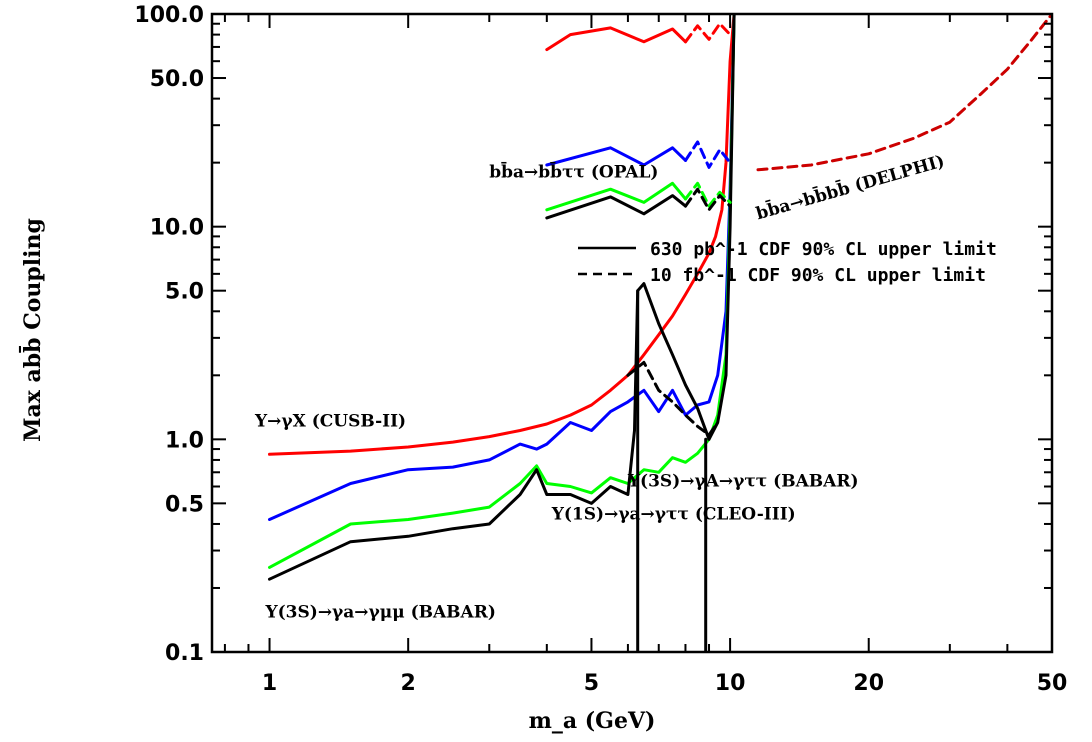  Describe the element at coordinates (573, 172) in the screenshot. I see `annotation-4: bb̄a→bb̄ττ (OPAL)` at that location.